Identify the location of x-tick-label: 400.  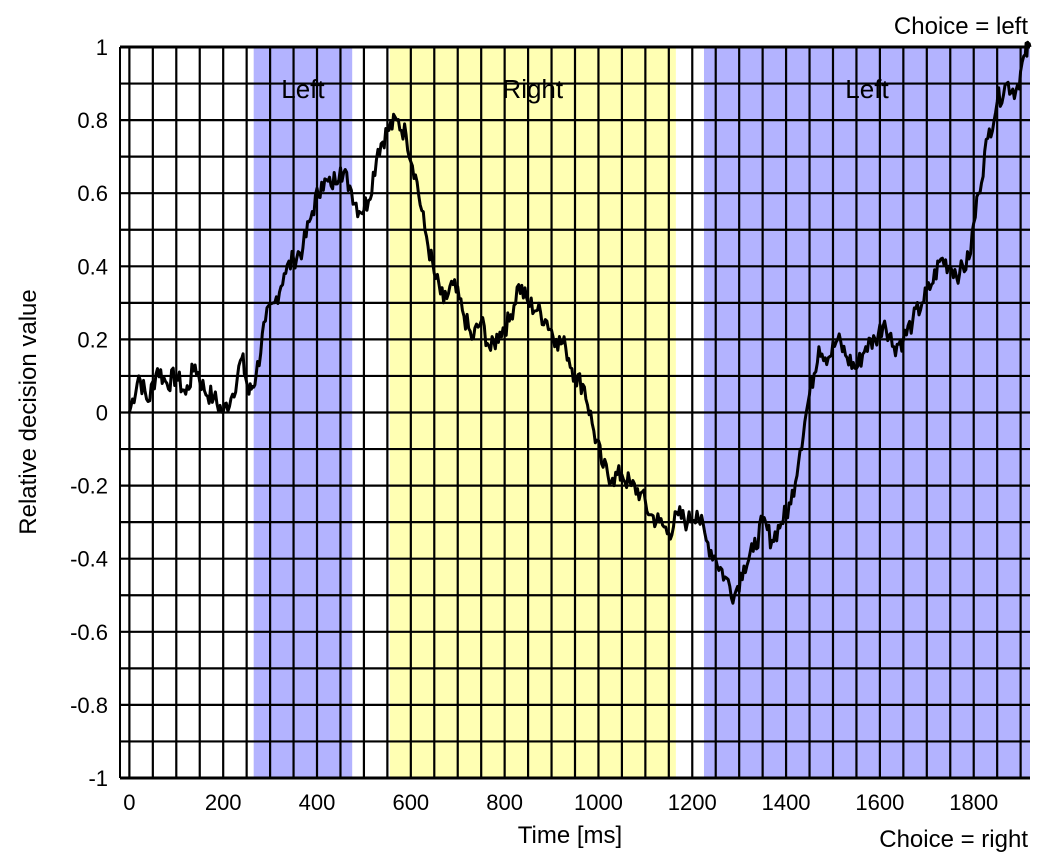
(317, 802).